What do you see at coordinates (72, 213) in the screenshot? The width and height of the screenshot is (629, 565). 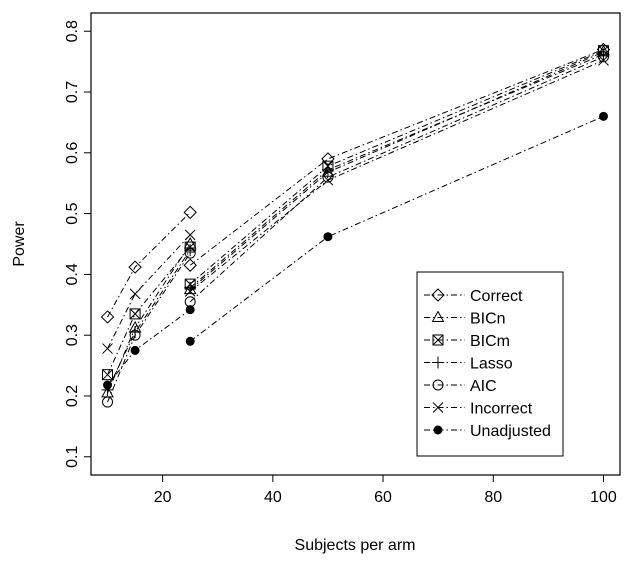 I see `y-tick-label: 0.5` at bounding box center [72, 213].